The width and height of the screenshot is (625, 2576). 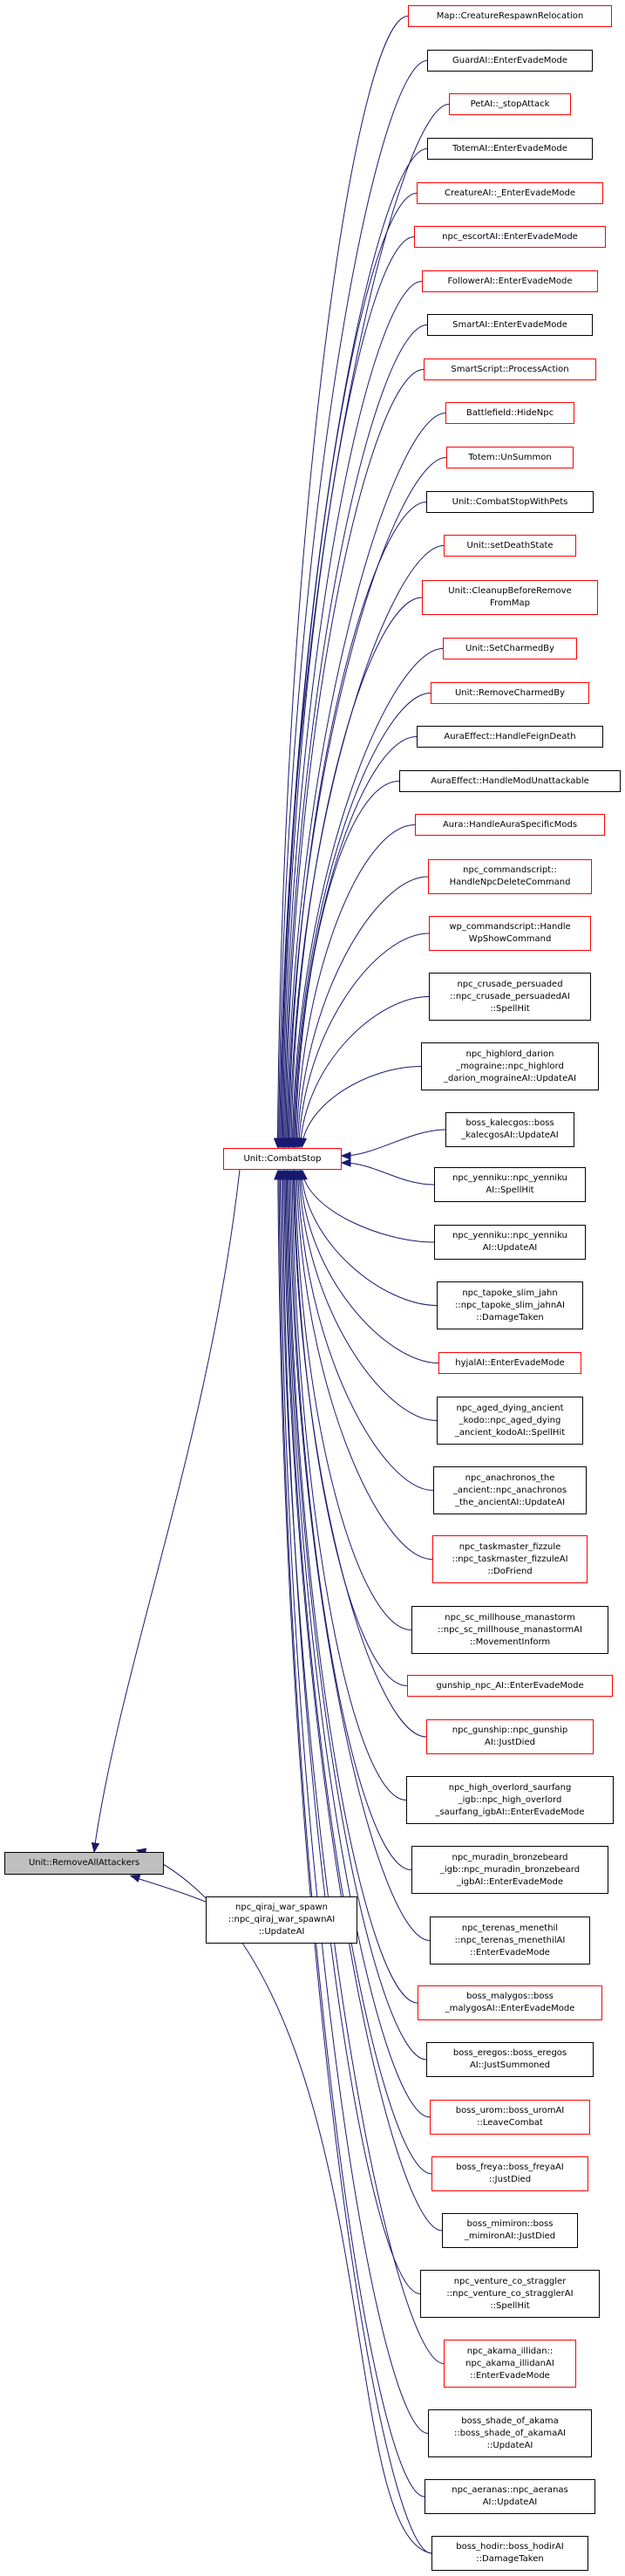 What do you see at coordinates (510, 1571) in the screenshot?
I see `node-label-line: ::DoFriend` at bounding box center [510, 1571].